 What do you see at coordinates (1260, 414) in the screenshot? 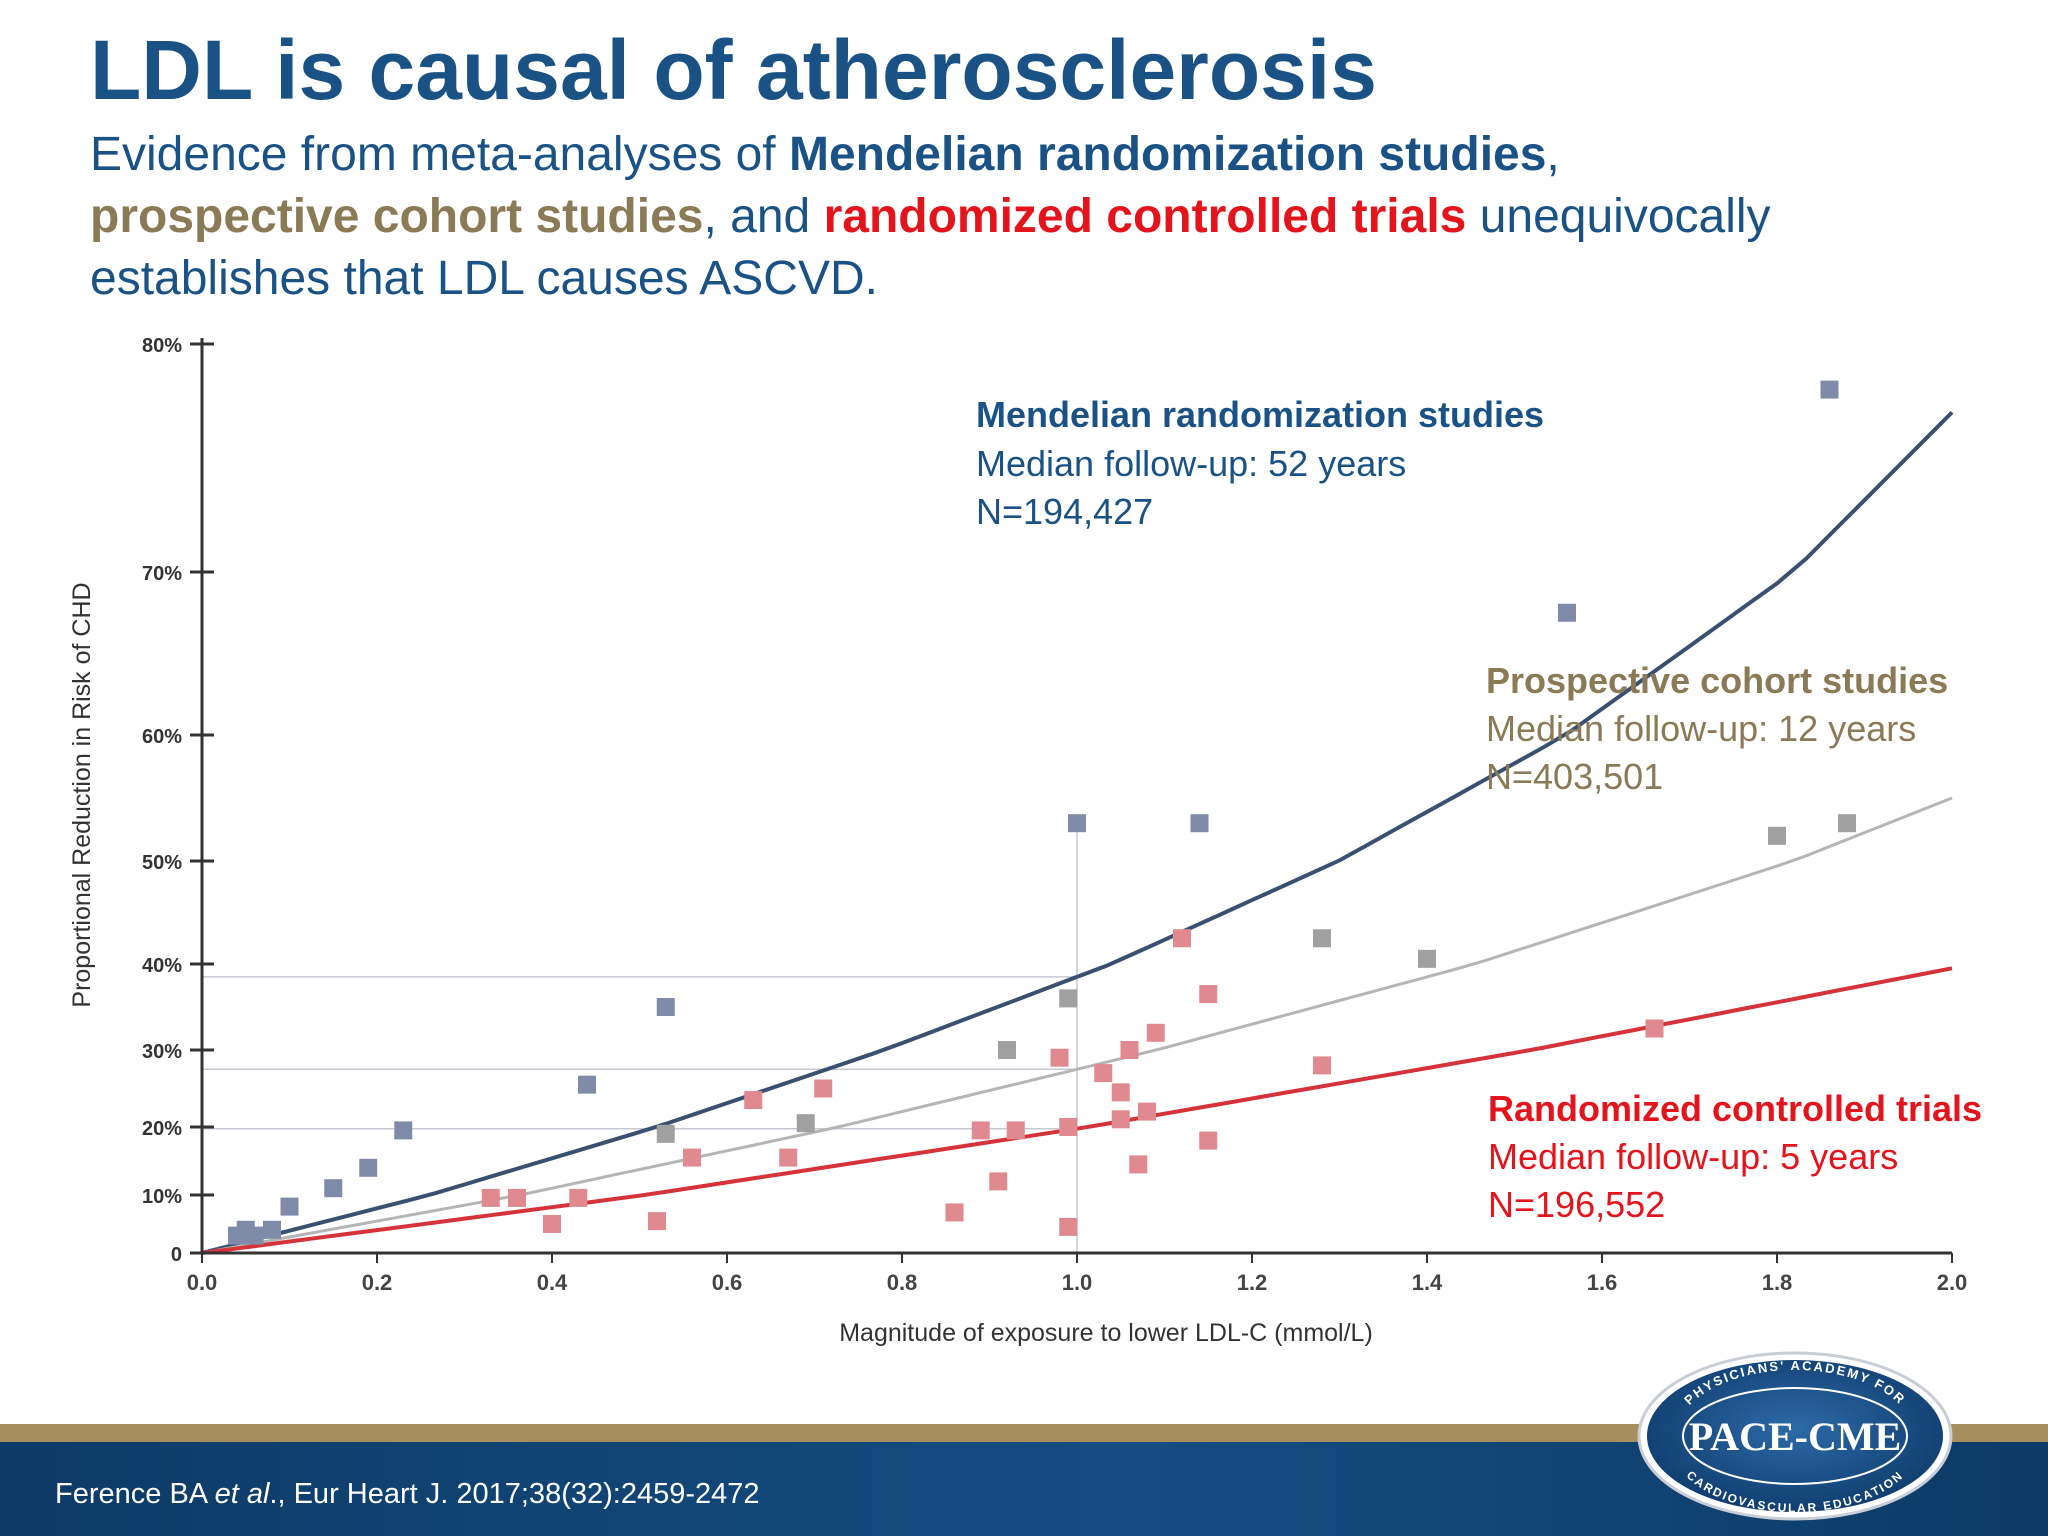
I see `annotation-mr-name: Mendelian randomization studies` at bounding box center [1260, 414].